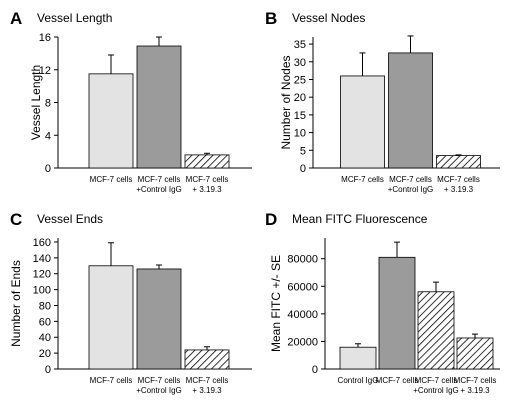 The width and height of the screenshot is (520, 412). What do you see at coordinates (45, 322) in the screenshot?
I see `y-tick-label: 60` at bounding box center [45, 322].